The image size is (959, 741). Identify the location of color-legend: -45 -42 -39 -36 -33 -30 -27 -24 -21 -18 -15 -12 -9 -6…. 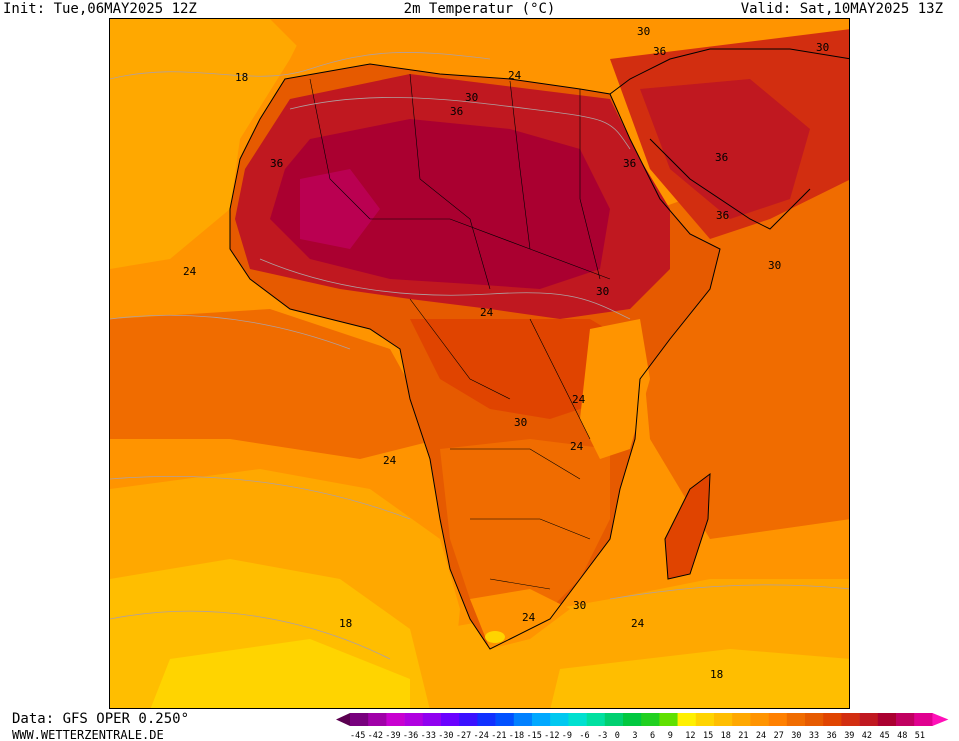
(647, 726).